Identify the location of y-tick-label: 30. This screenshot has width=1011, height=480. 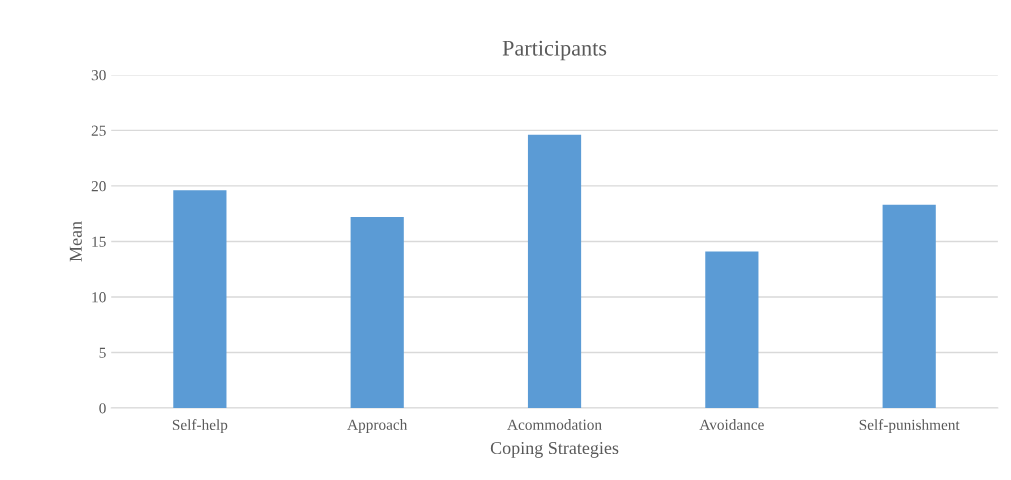
(98, 75).